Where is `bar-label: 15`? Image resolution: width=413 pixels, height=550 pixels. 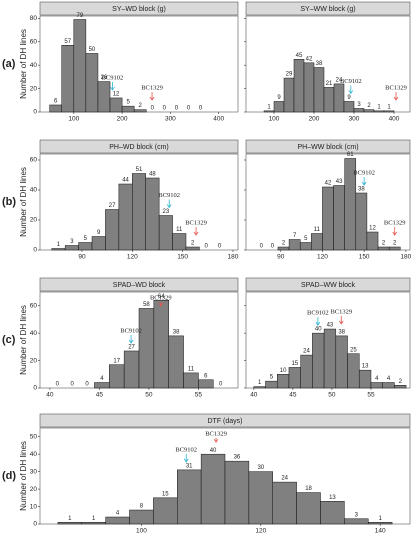
bar-label: 15 is located at coordinates (294, 364).